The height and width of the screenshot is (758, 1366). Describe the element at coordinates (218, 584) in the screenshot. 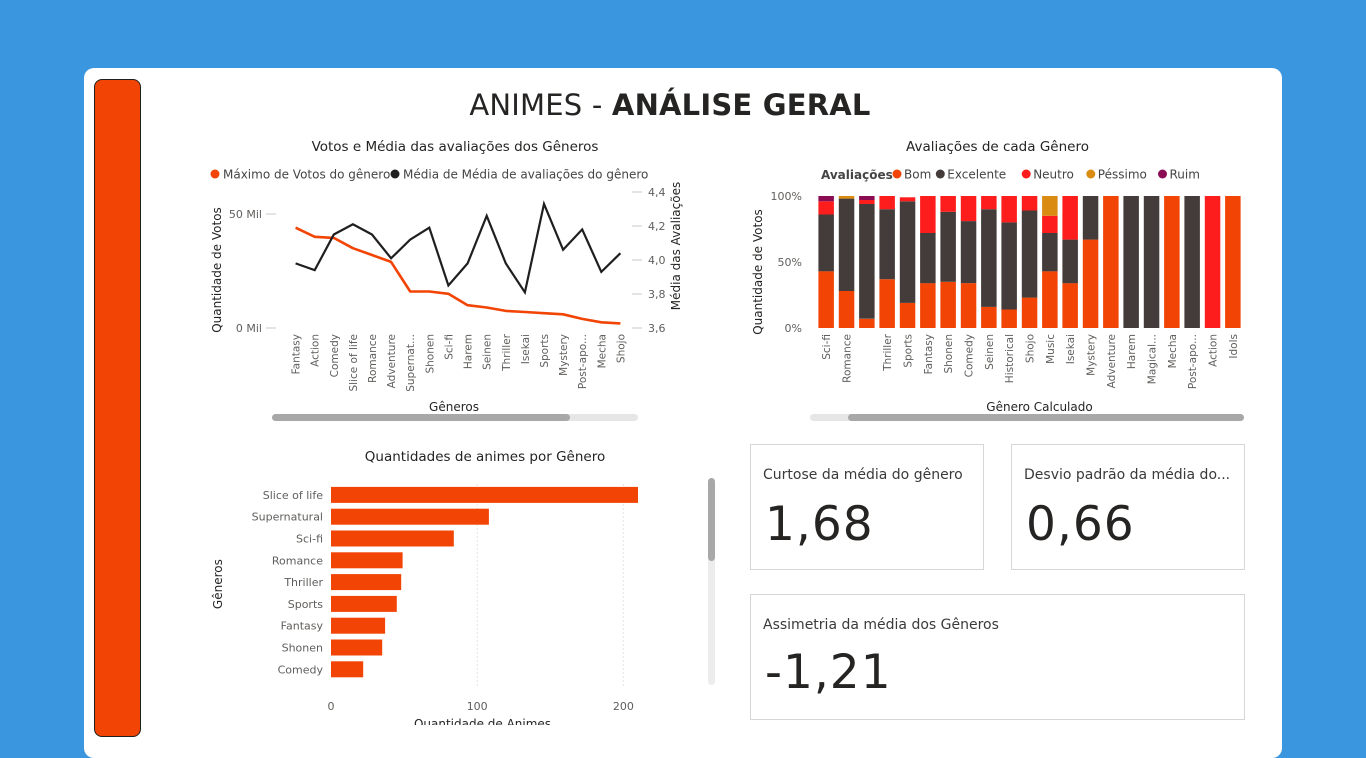

I see `y-axis-title: Gêneros` at that location.